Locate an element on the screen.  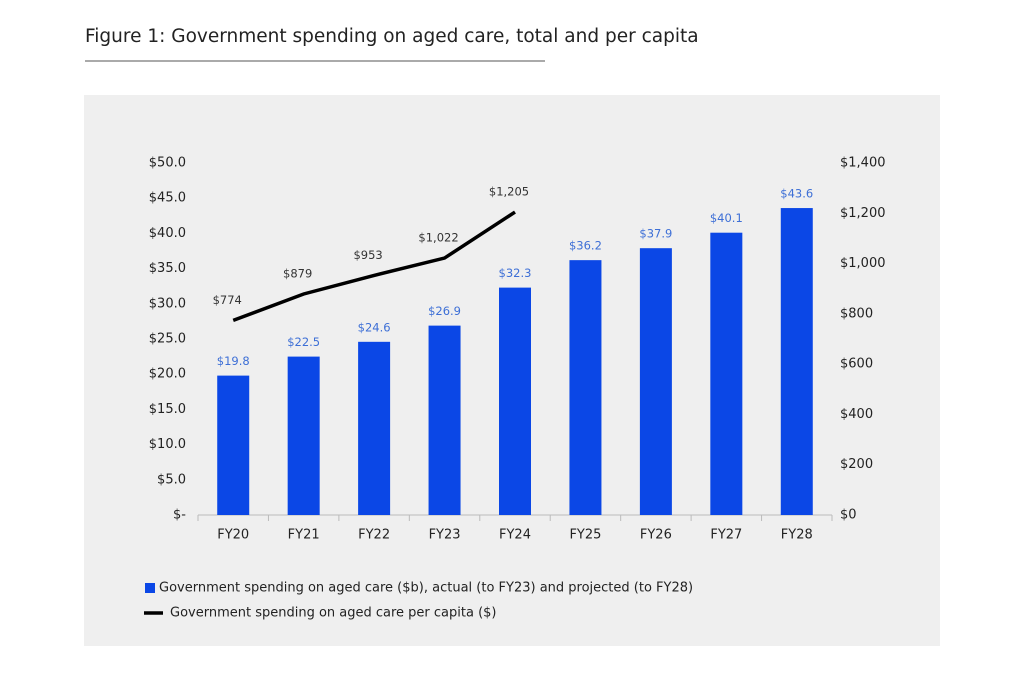
y2-tick-label: $600 is located at coordinates (856, 364).